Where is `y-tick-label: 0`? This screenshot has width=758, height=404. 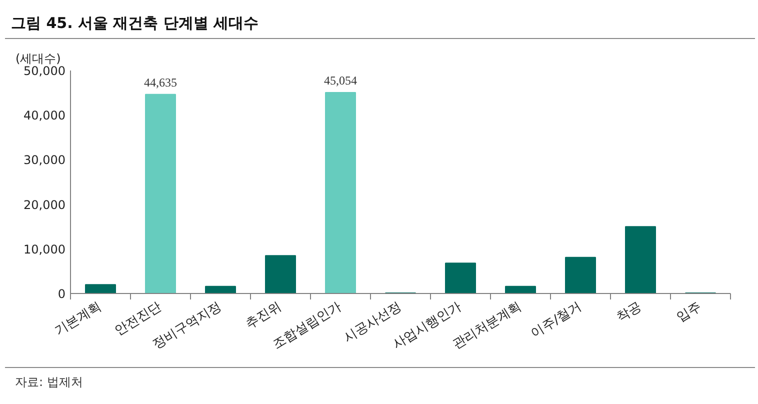
y-tick-label: 0 is located at coordinates (62, 294).